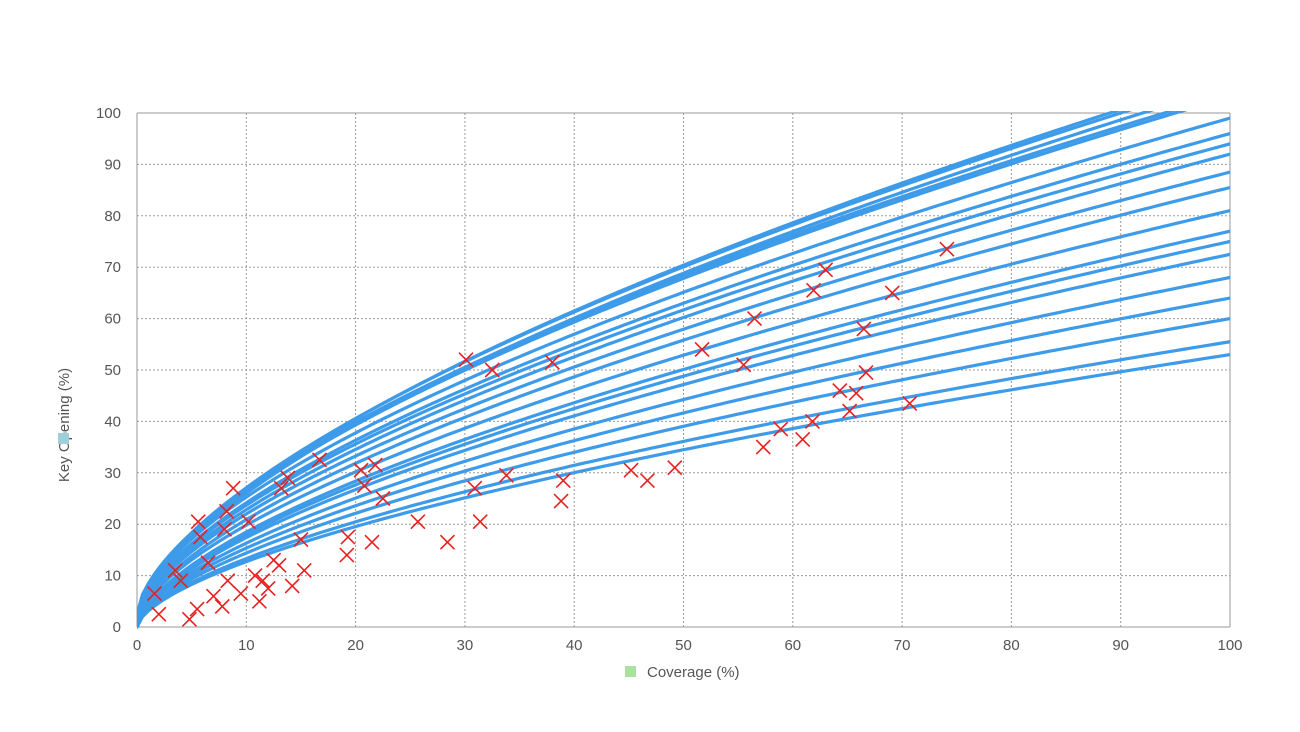  I want to click on x-tick-label: 90, so click(1120, 645).